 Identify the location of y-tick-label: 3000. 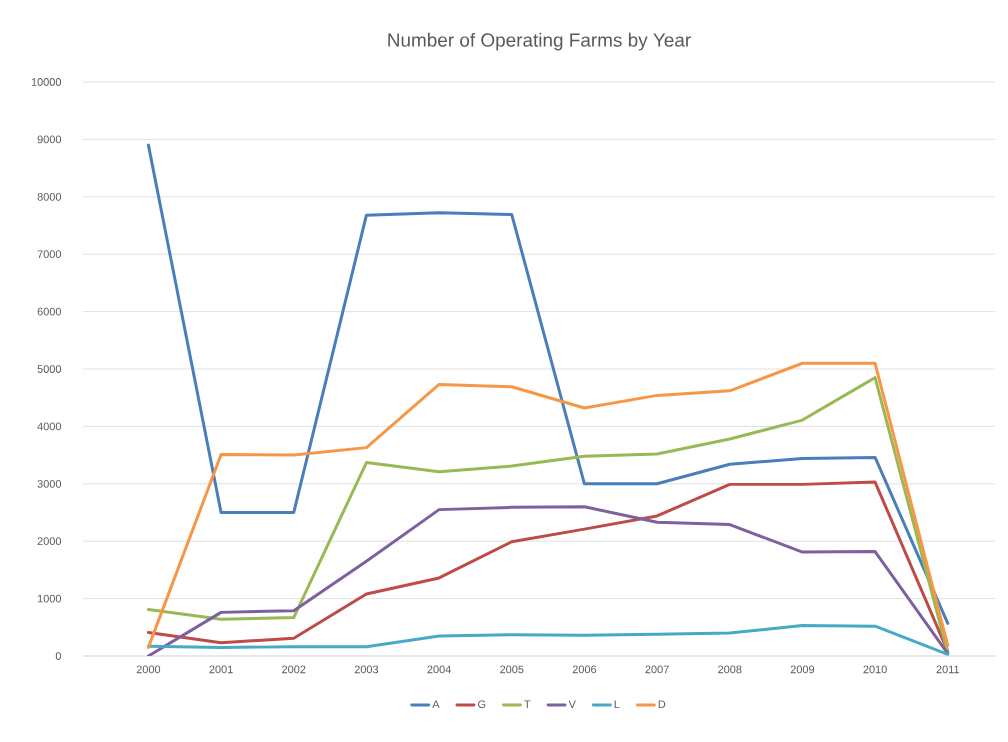
(49, 483).